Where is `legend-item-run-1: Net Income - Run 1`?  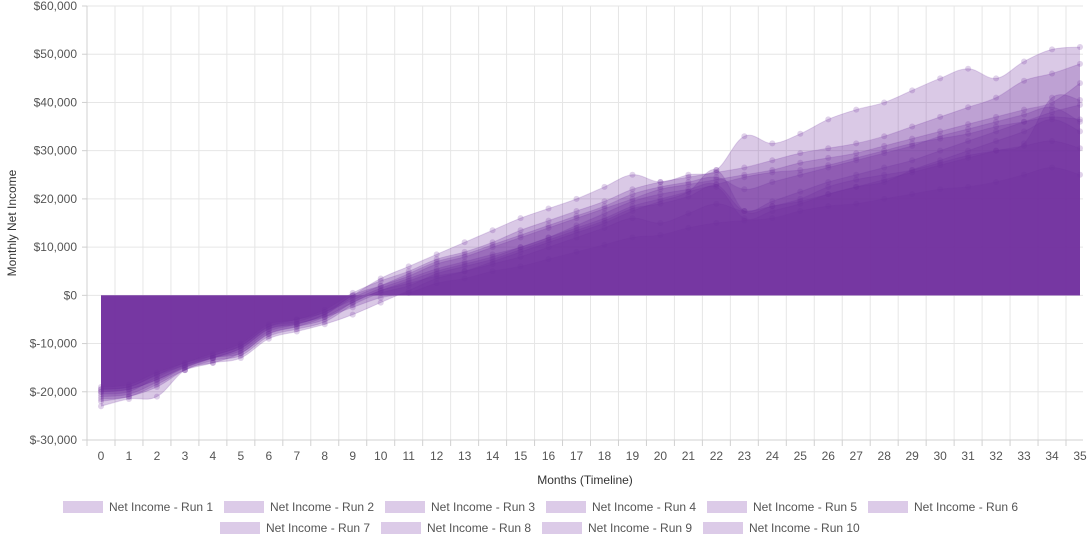
legend-item-run-1: Net Income - Run 1 is located at coordinates (138, 507).